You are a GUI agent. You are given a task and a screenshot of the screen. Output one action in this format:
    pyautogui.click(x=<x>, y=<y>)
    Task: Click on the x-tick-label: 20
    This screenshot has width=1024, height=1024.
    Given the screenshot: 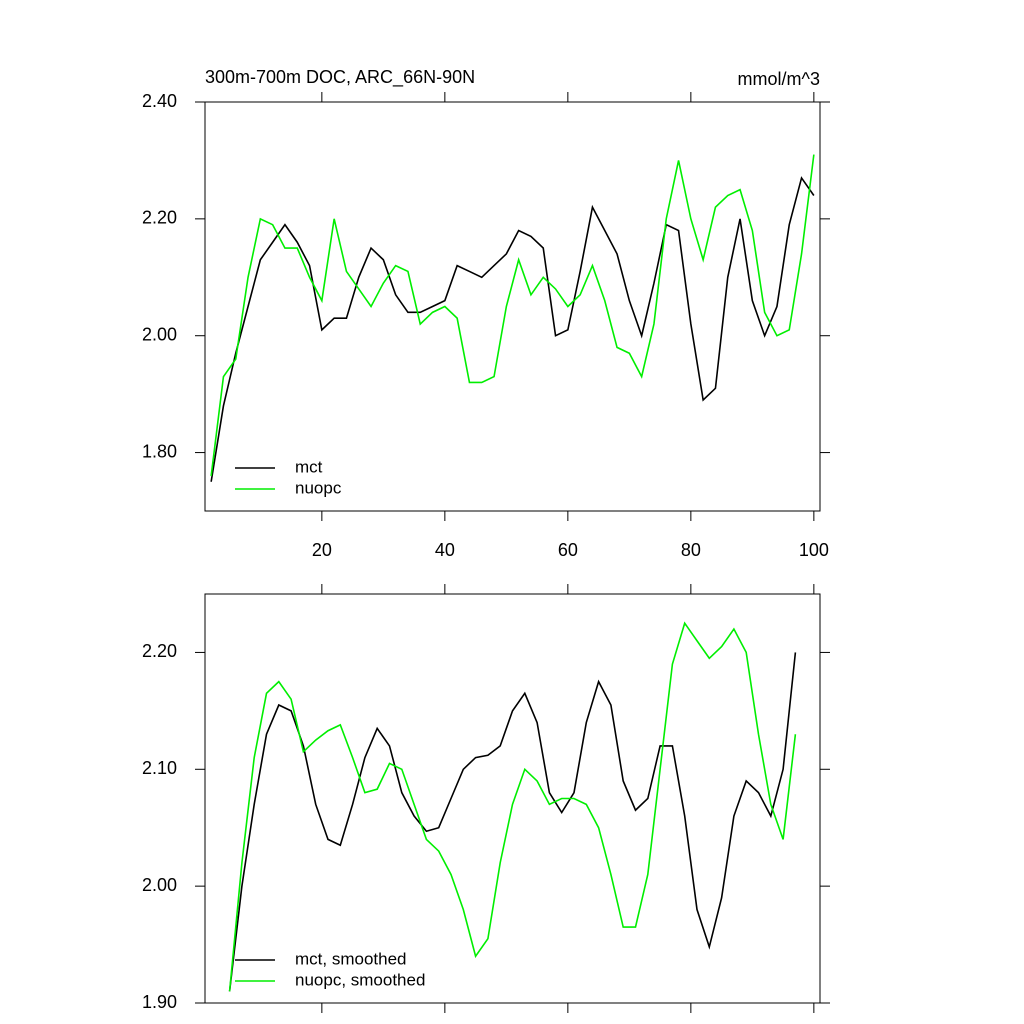 What is the action you would take?
    pyautogui.click(x=322, y=550)
    